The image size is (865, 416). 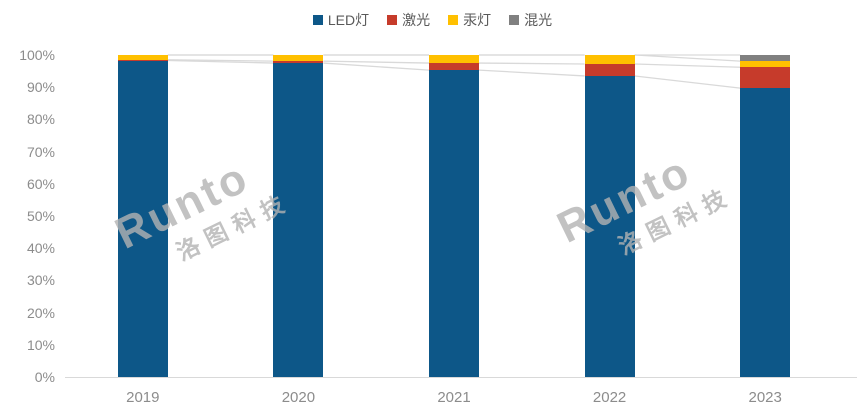 I want to click on legend-item-1: 激光, so click(x=408, y=20).